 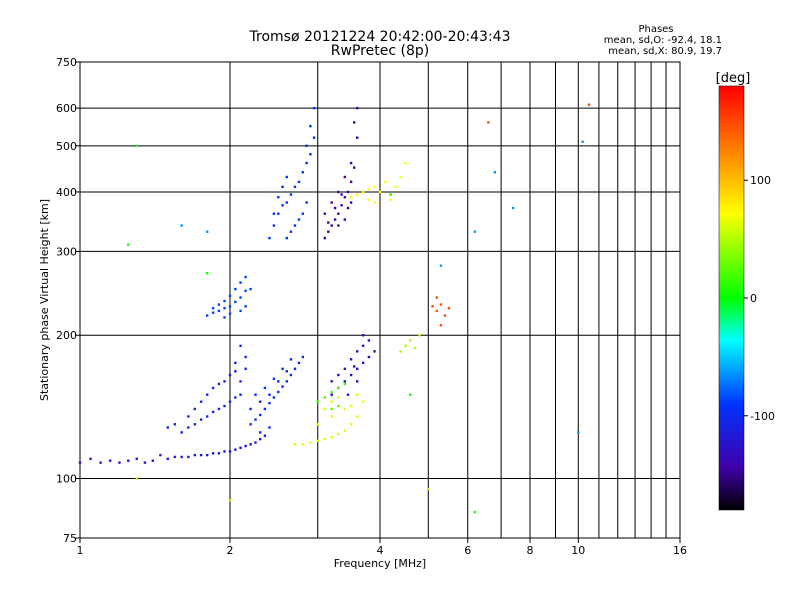 I want to click on x-tick-label: 16, so click(x=680, y=550).